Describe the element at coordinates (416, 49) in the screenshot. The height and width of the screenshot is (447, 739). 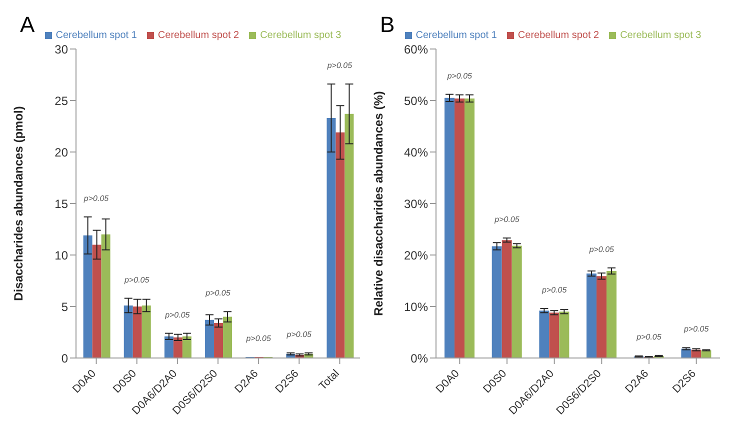
I see `y-tick-label: 60%` at that location.